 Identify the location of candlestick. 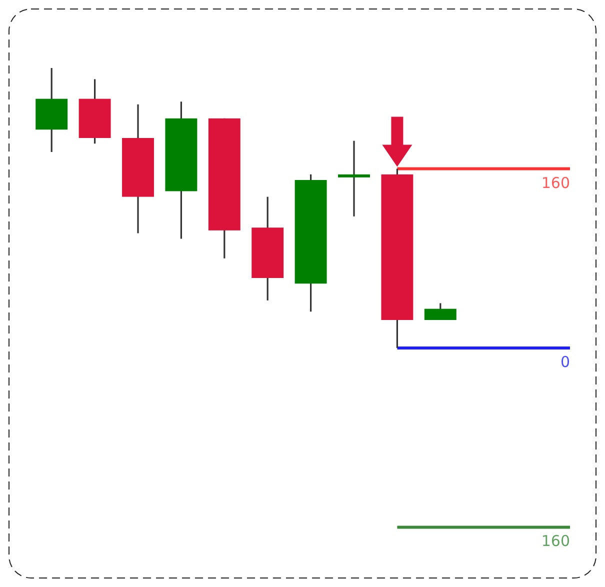
(354, 179).